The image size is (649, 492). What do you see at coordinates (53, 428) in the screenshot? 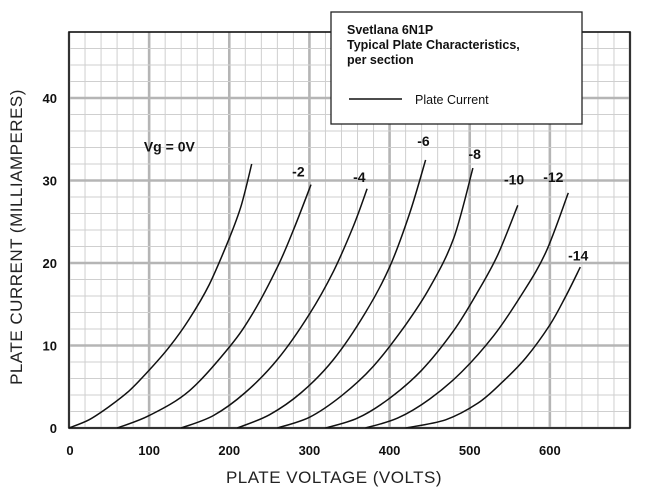
I see `y-tick-label-0: 0` at bounding box center [53, 428].